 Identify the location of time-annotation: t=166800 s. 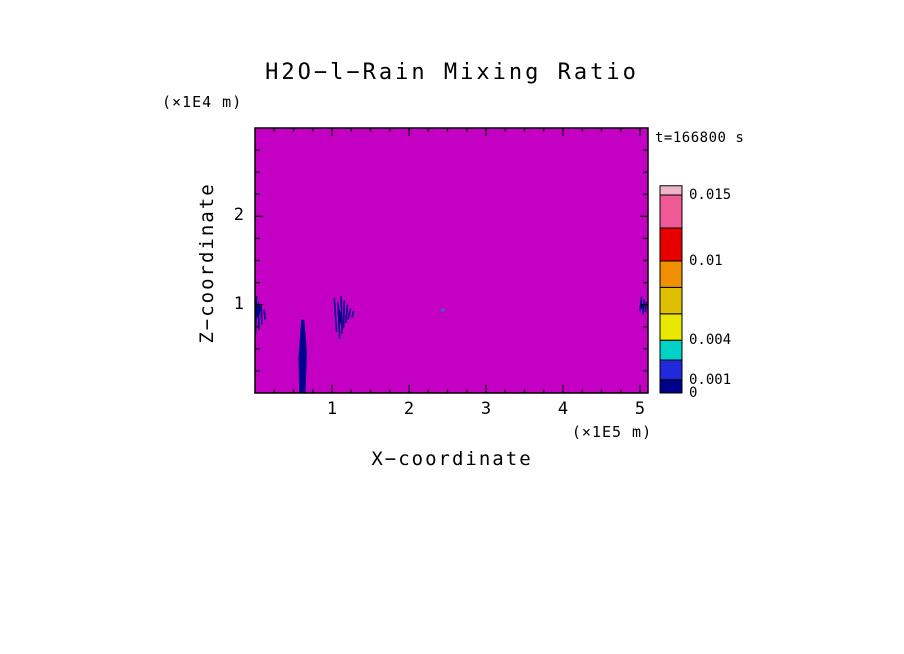
(700, 138).